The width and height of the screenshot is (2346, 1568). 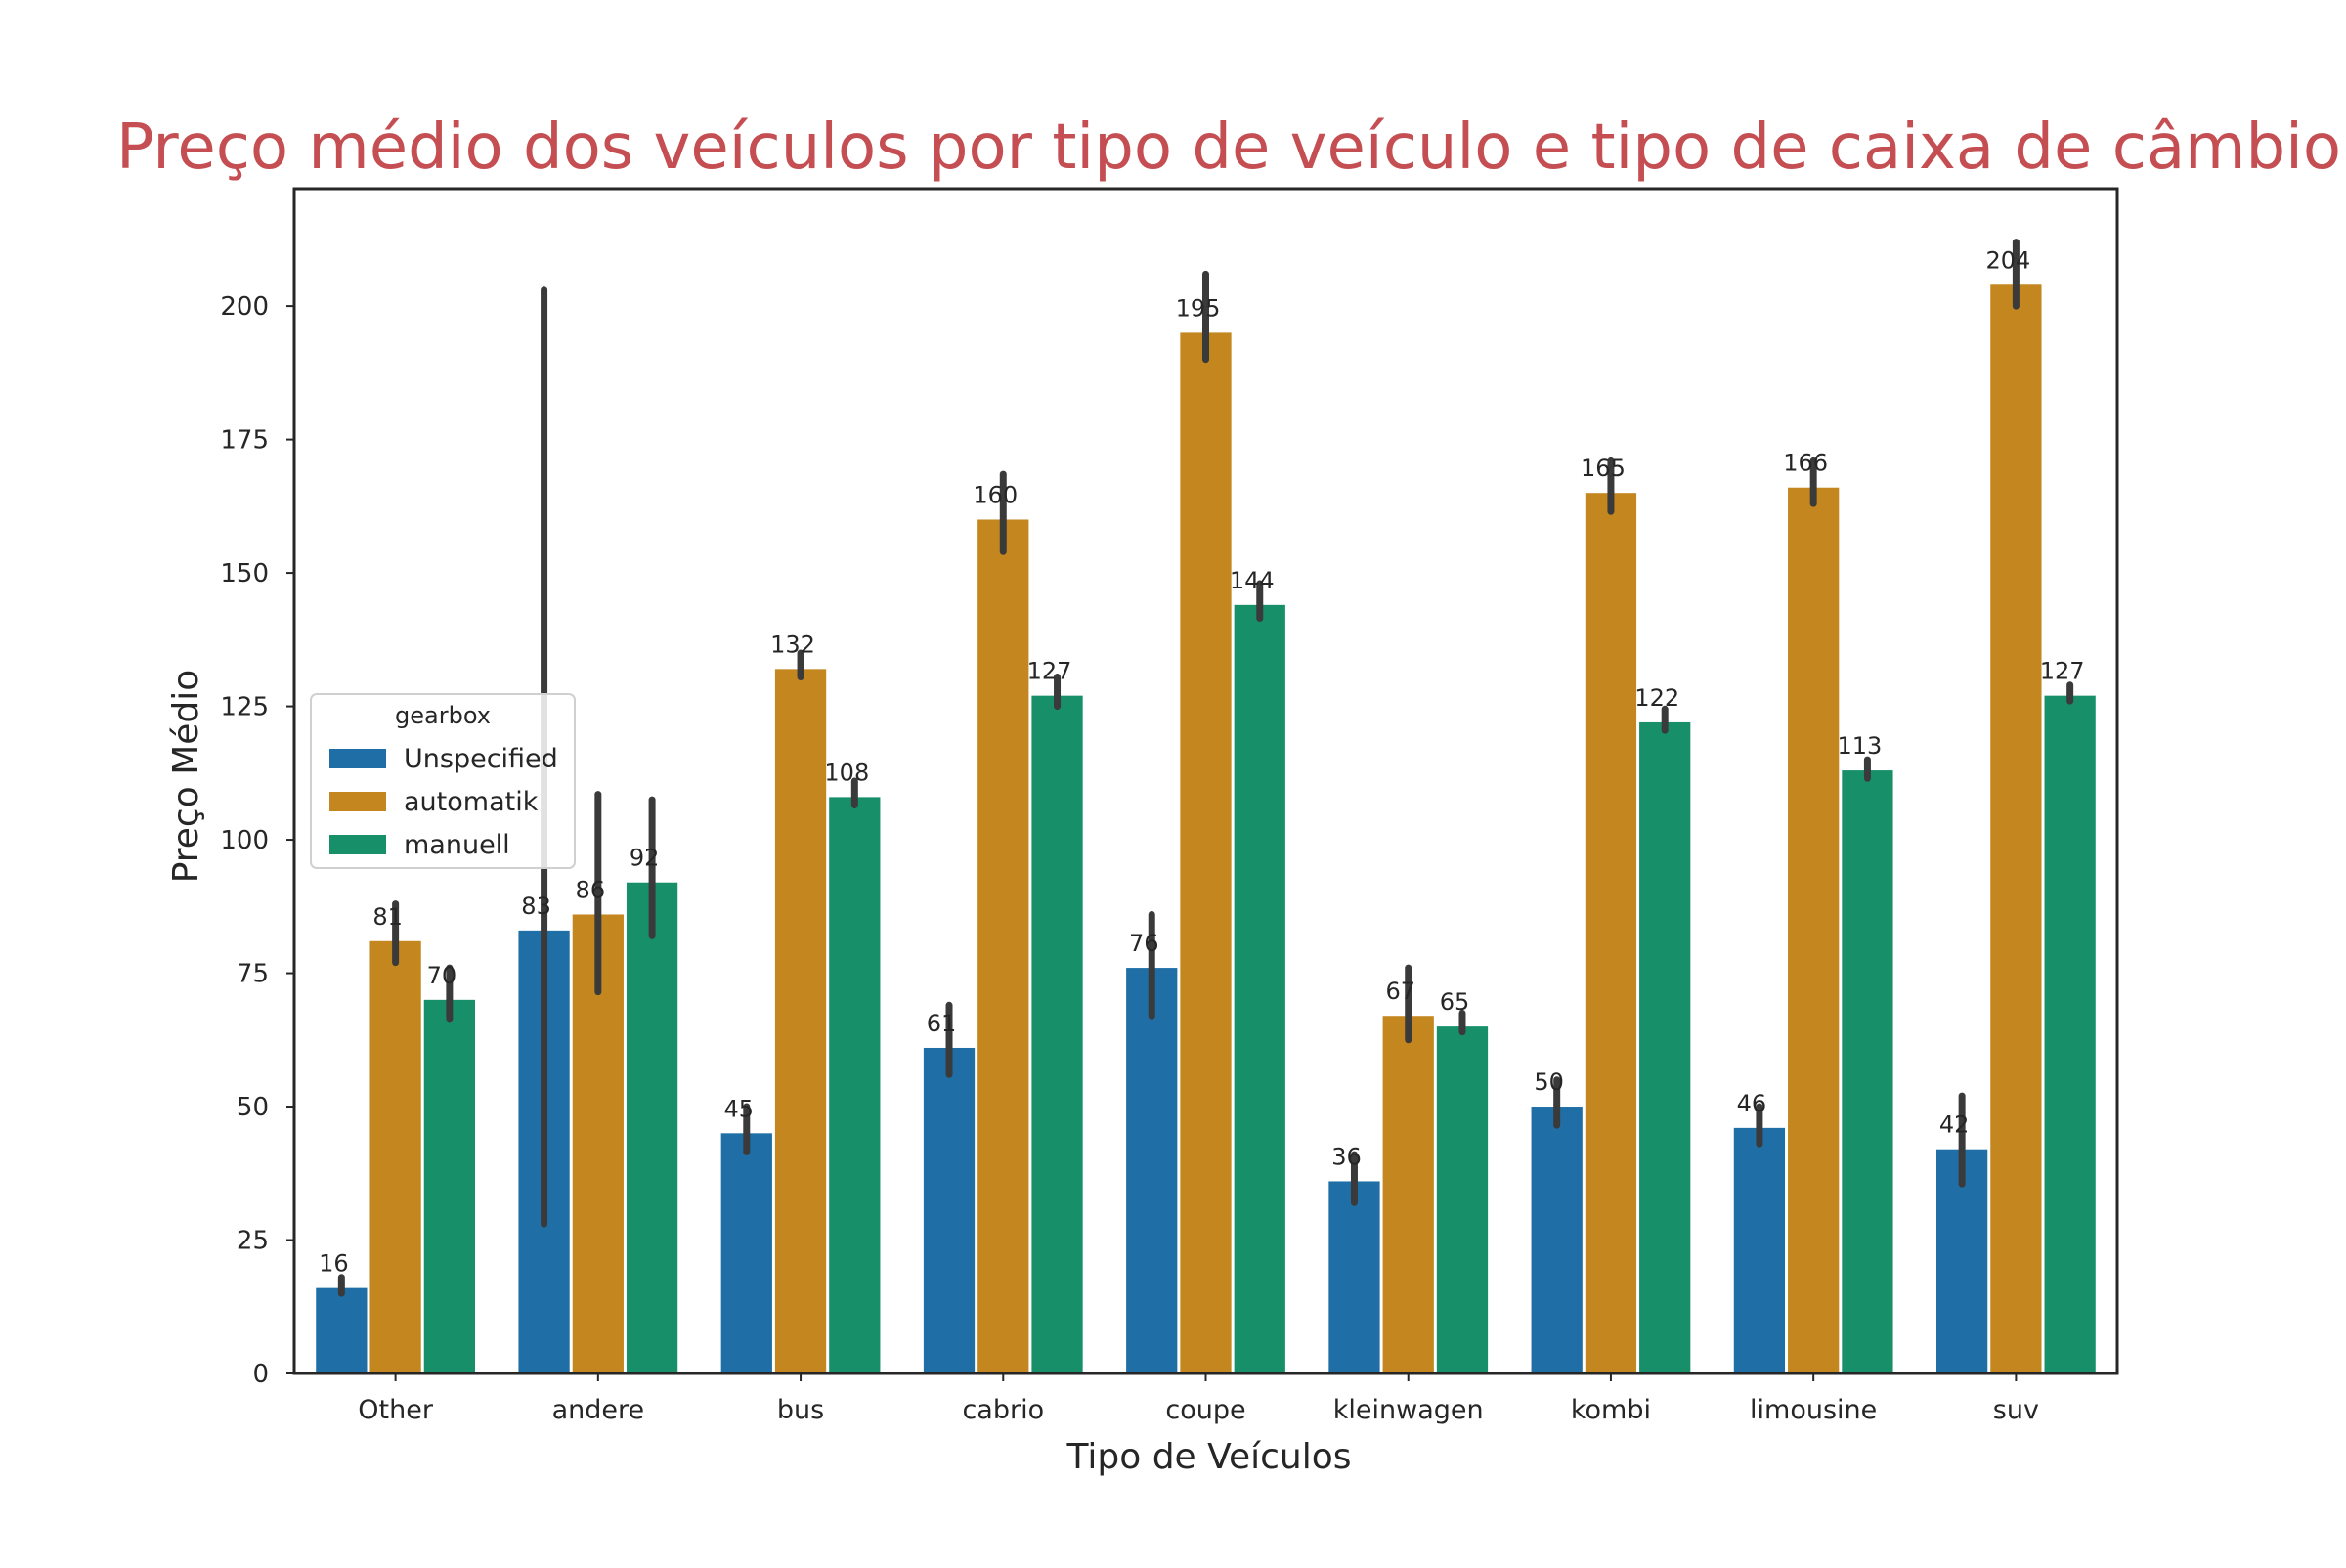 What do you see at coordinates (253, 974) in the screenshot?
I see `y-tick-label: 75` at bounding box center [253, 974].